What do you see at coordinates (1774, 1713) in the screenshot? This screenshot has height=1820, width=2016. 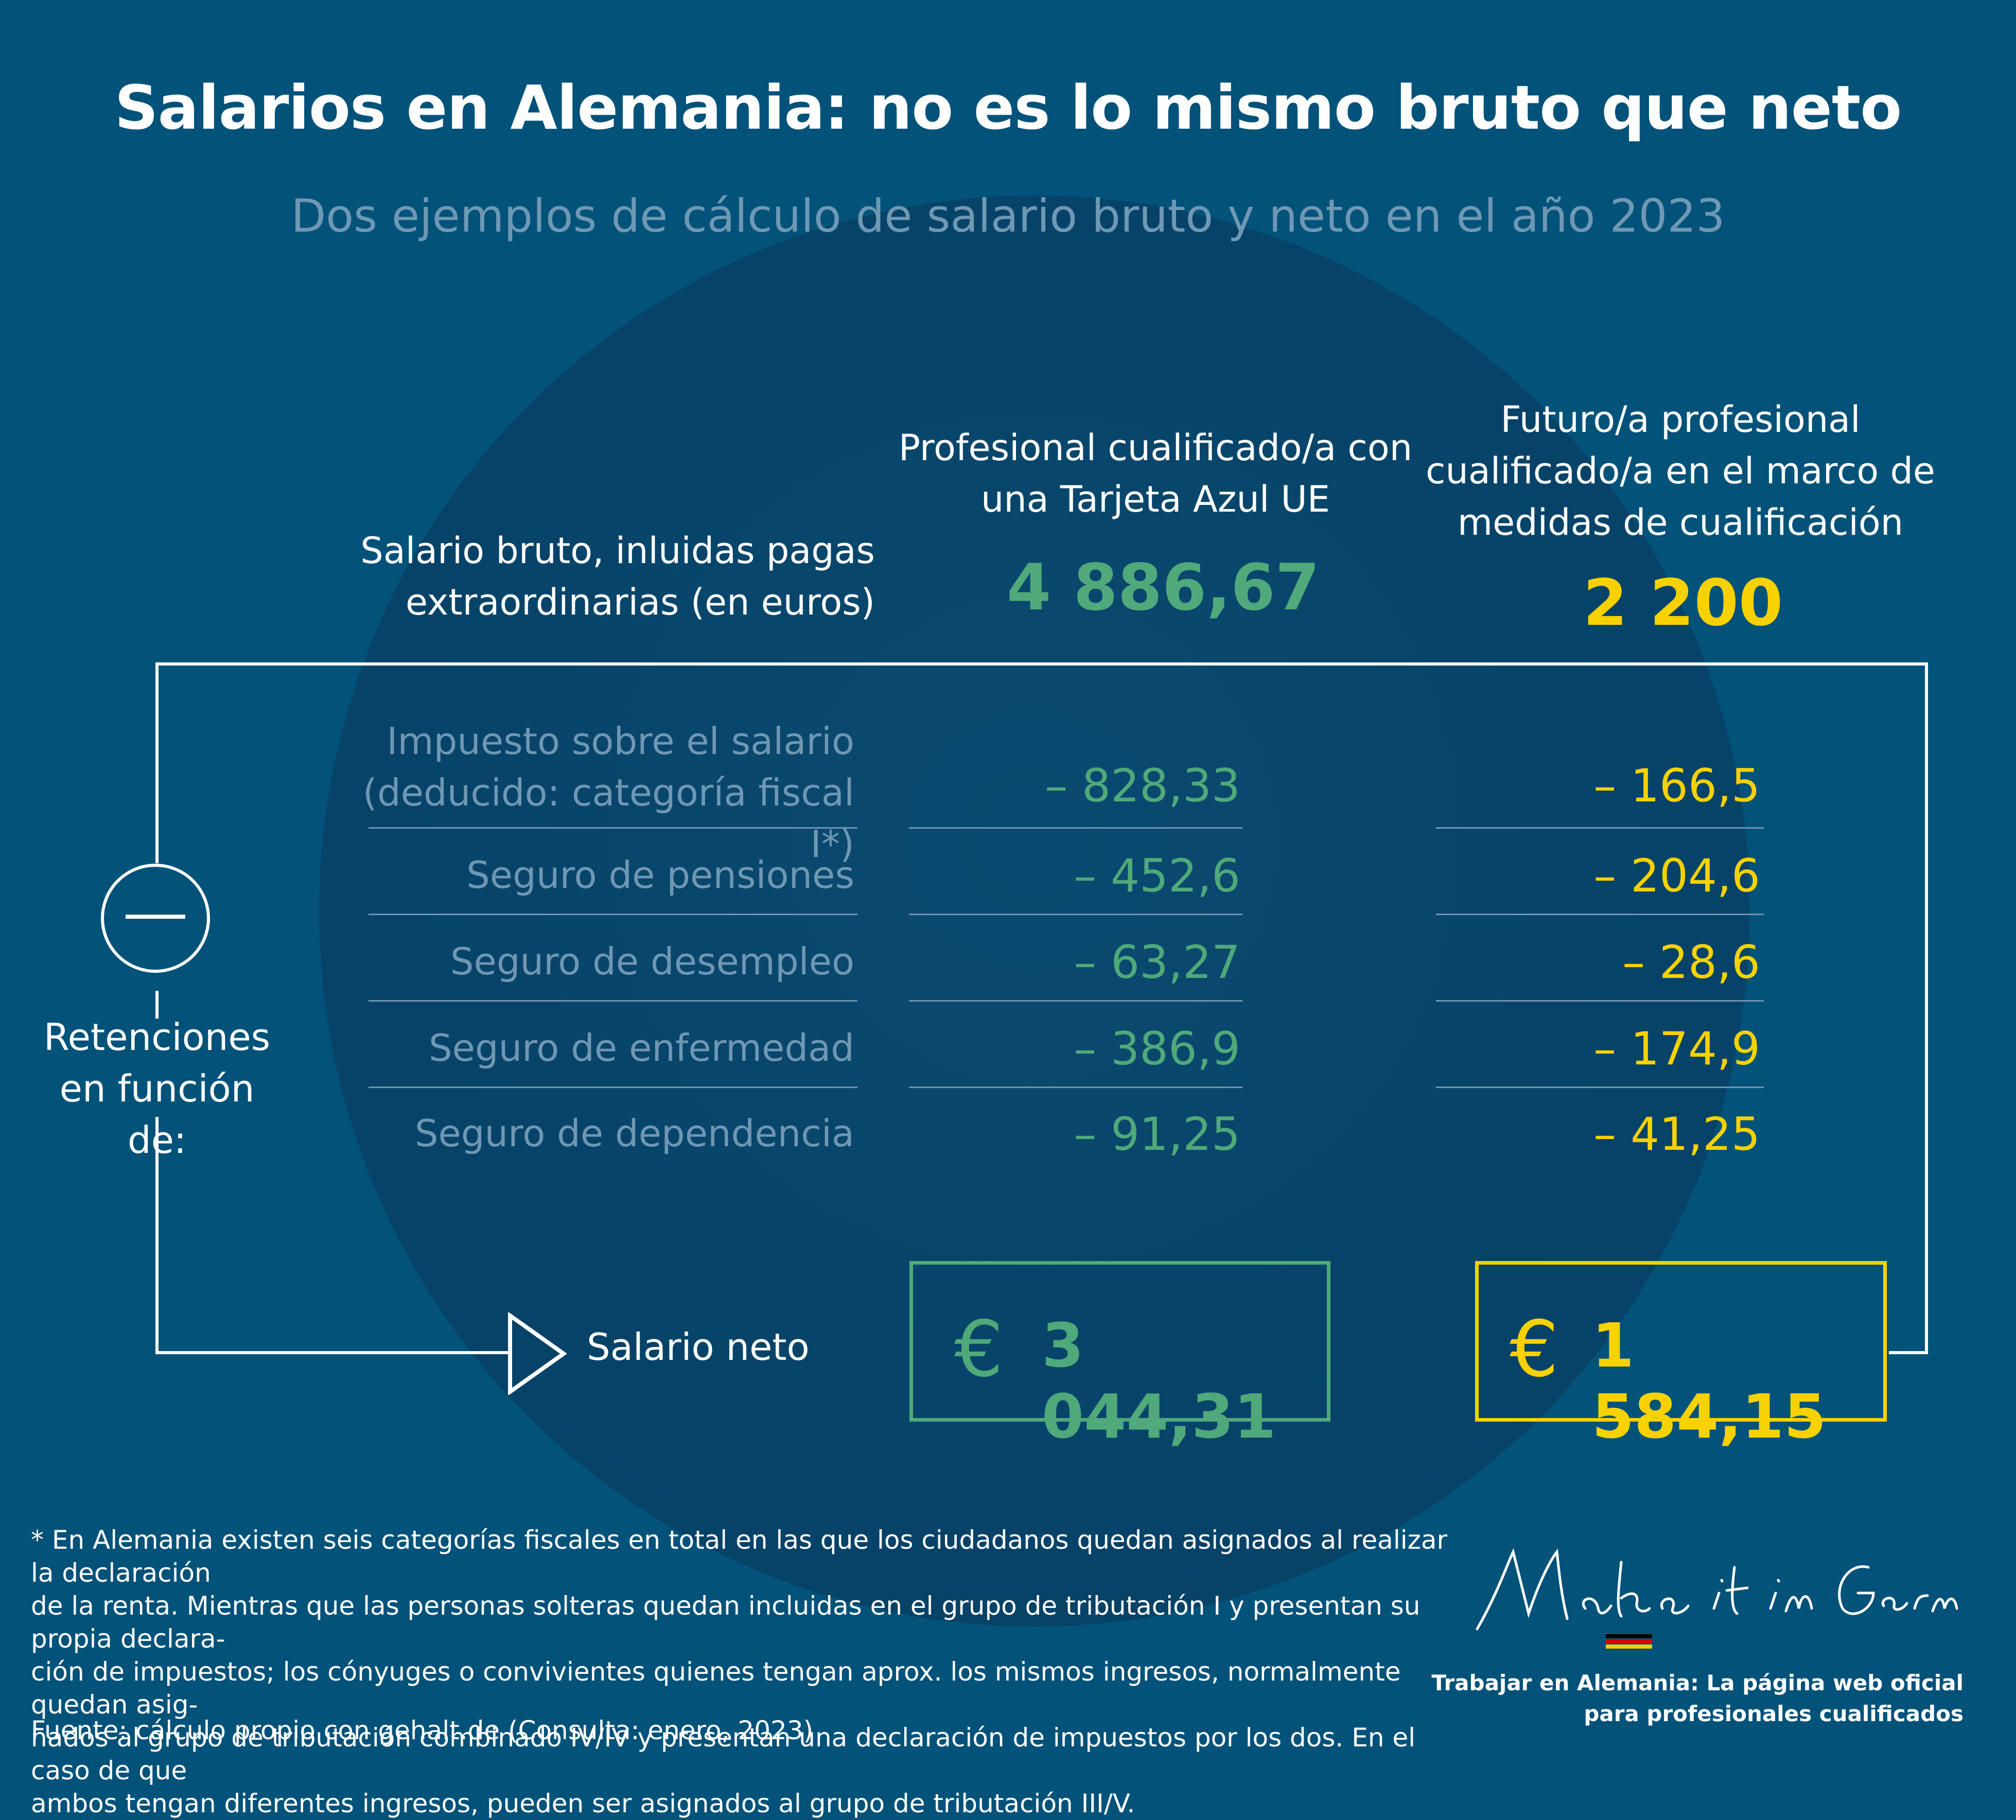 I see `tagline-line: para profesionales cualificados` at bounding box center [1774, 1713].